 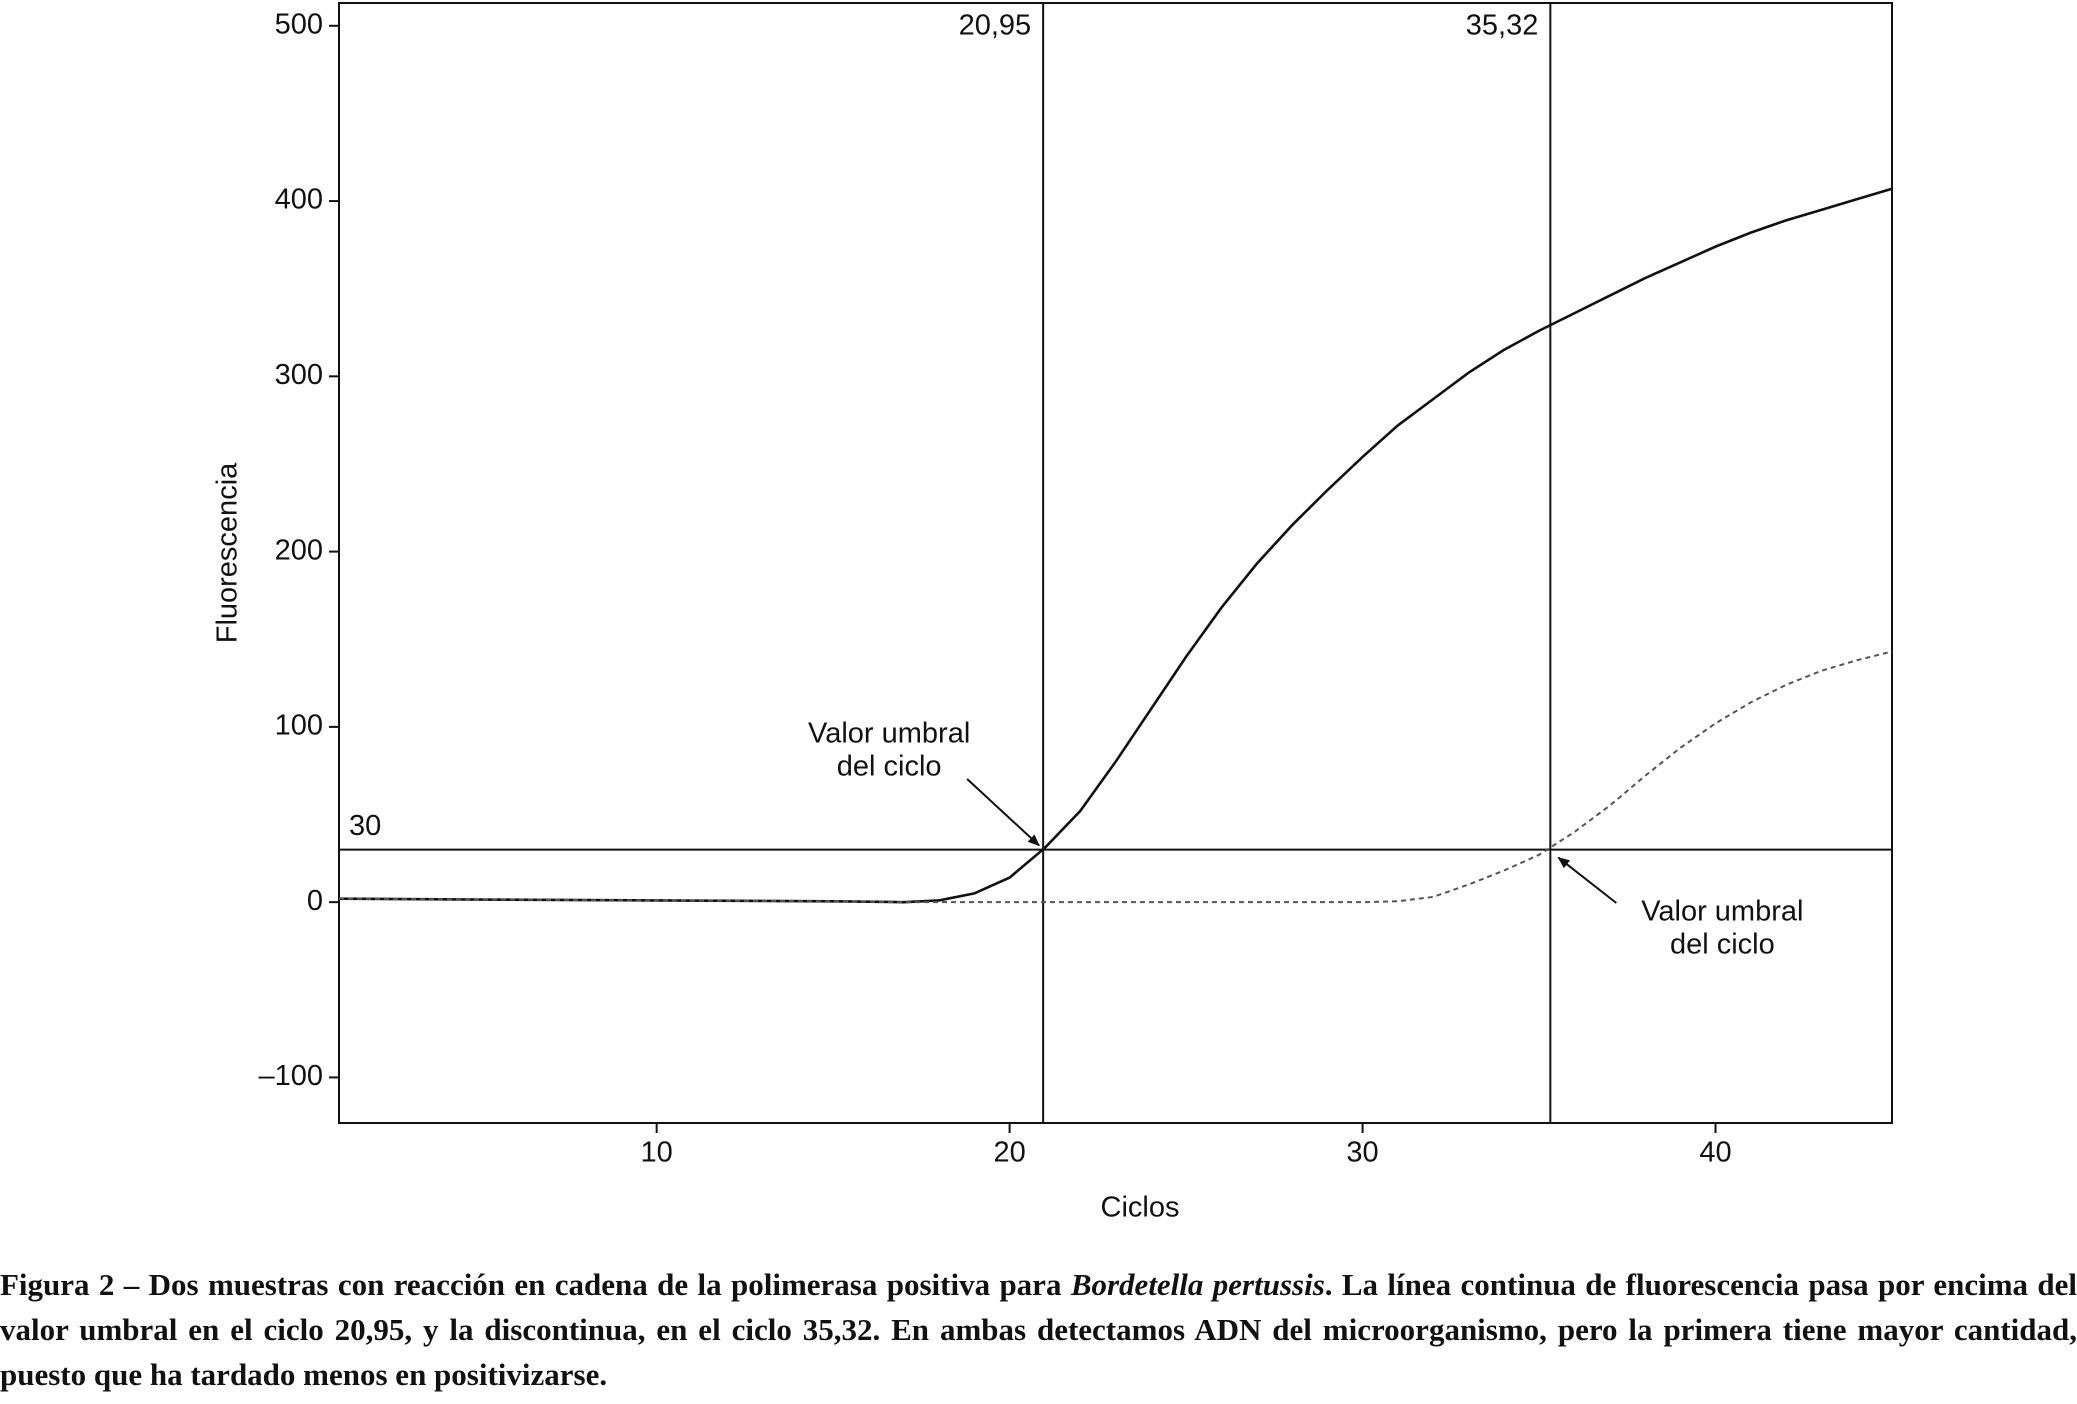 What do you see at coordinates (1009, 1153) in the screenshot?
I see `x-tick-label: 20` at bounding box center [1009, 1153].